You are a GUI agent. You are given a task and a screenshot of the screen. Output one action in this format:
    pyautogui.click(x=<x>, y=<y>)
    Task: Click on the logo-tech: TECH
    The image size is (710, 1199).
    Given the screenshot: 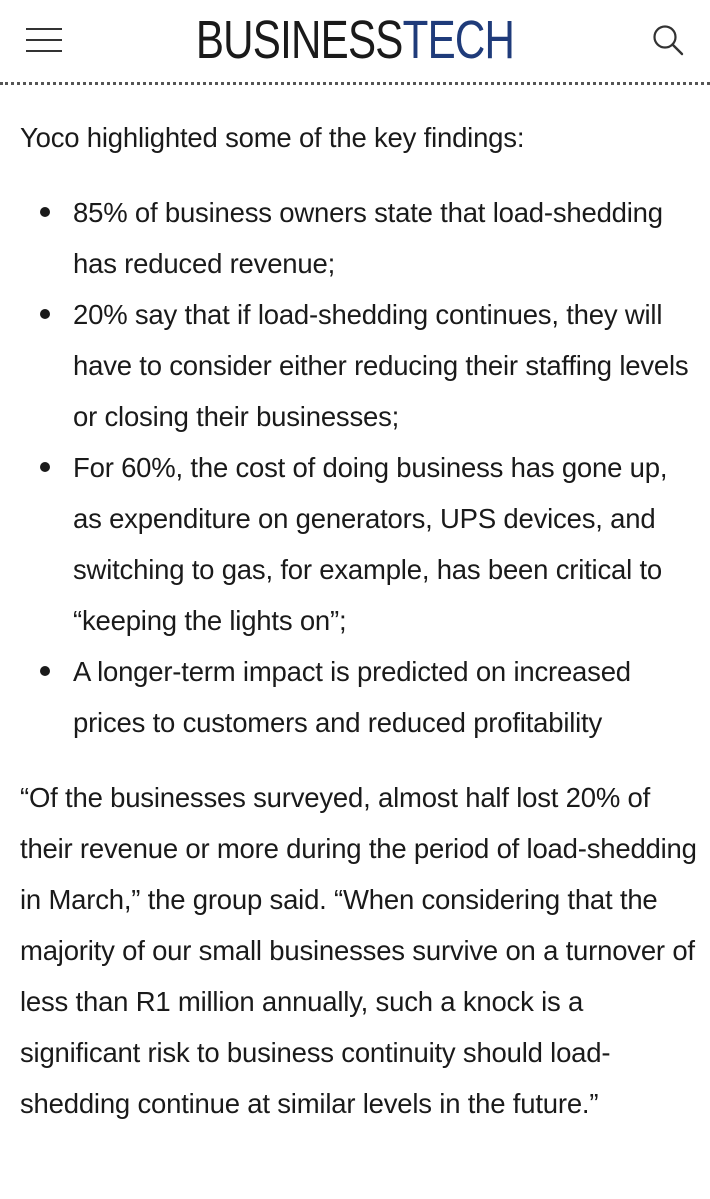 What is the action you would take?
    pyautogui.click(x=458, y=40)
    